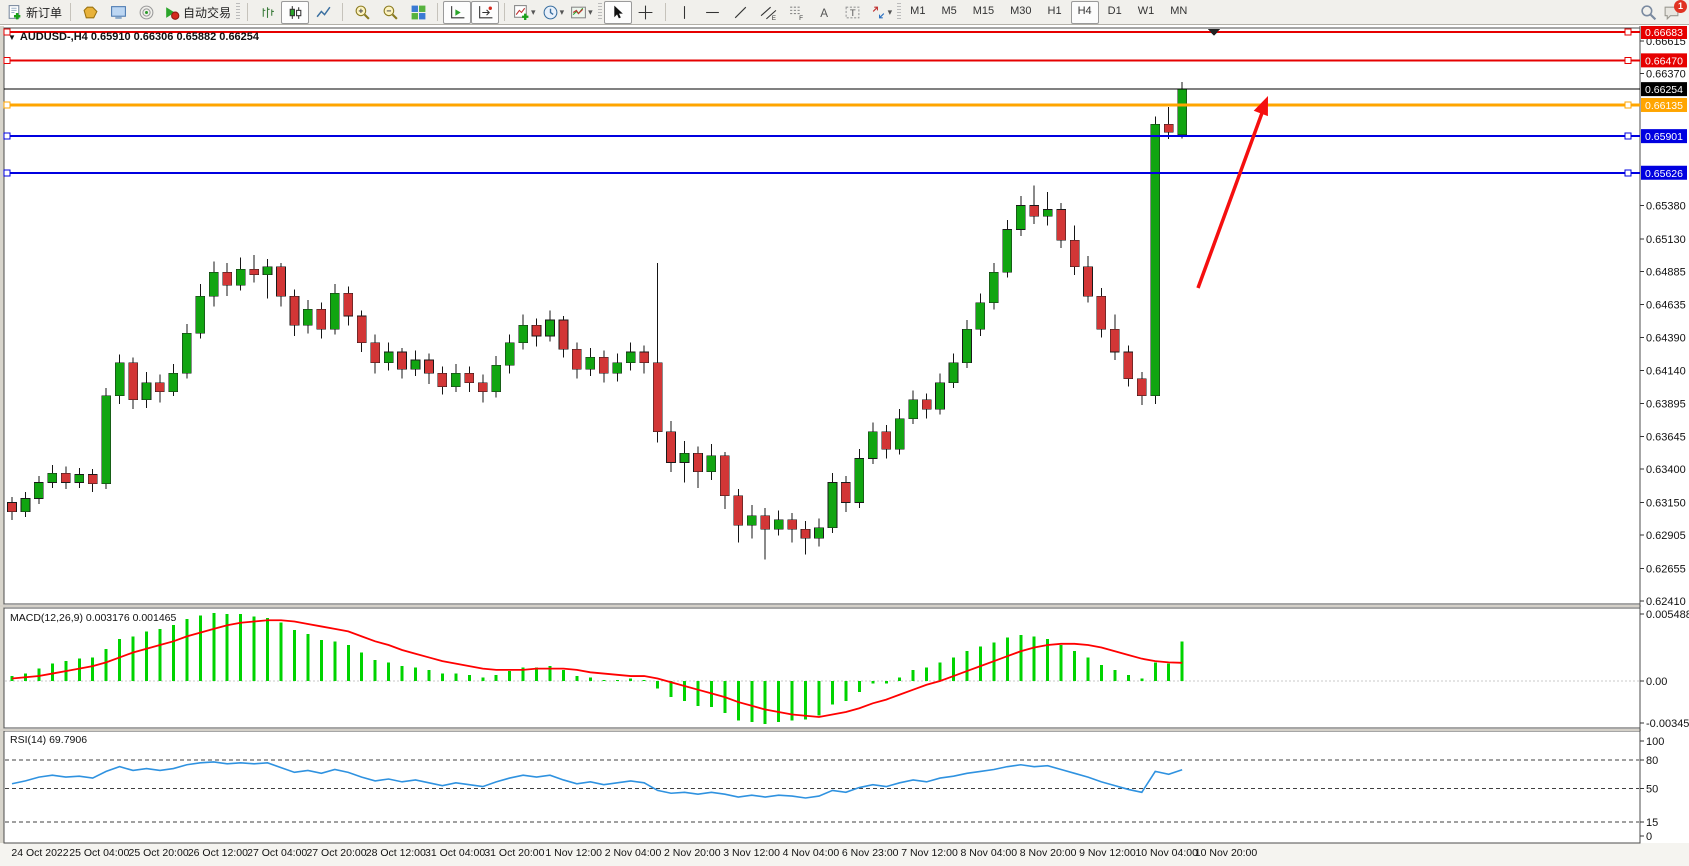 The height and width of the screenshot is (866, 1689). I want to click on auto-scroll-button, so click(457, 12).